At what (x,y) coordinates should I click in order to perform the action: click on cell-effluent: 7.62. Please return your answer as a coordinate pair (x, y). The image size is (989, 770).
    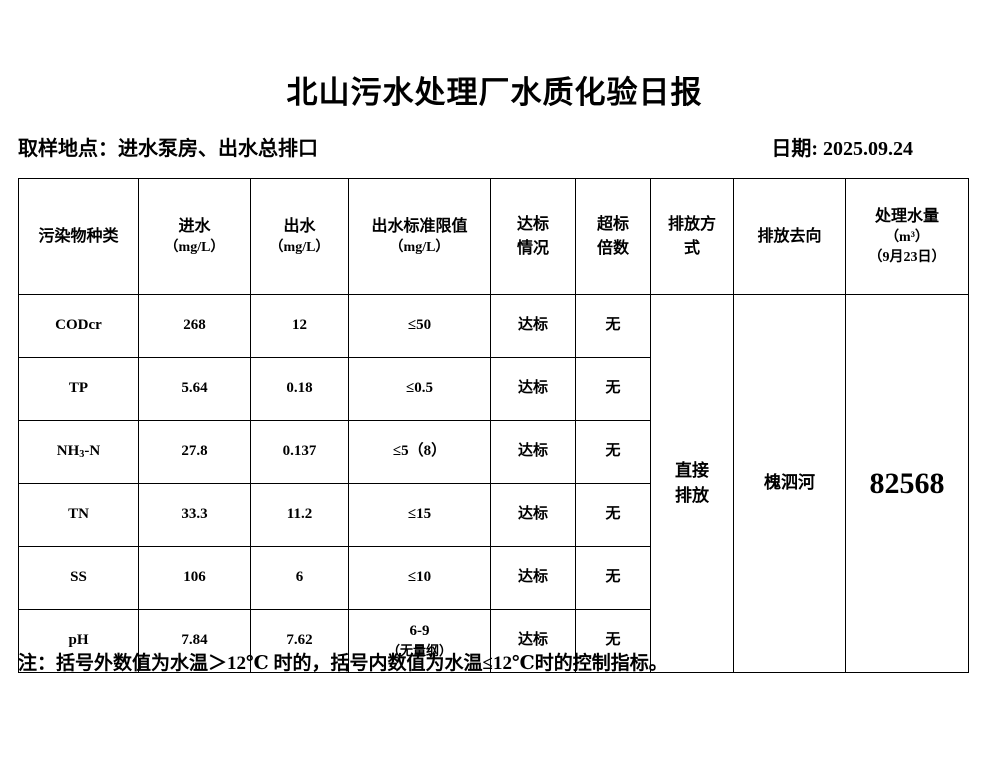
    Looking at the image, I should click on (299, 641).